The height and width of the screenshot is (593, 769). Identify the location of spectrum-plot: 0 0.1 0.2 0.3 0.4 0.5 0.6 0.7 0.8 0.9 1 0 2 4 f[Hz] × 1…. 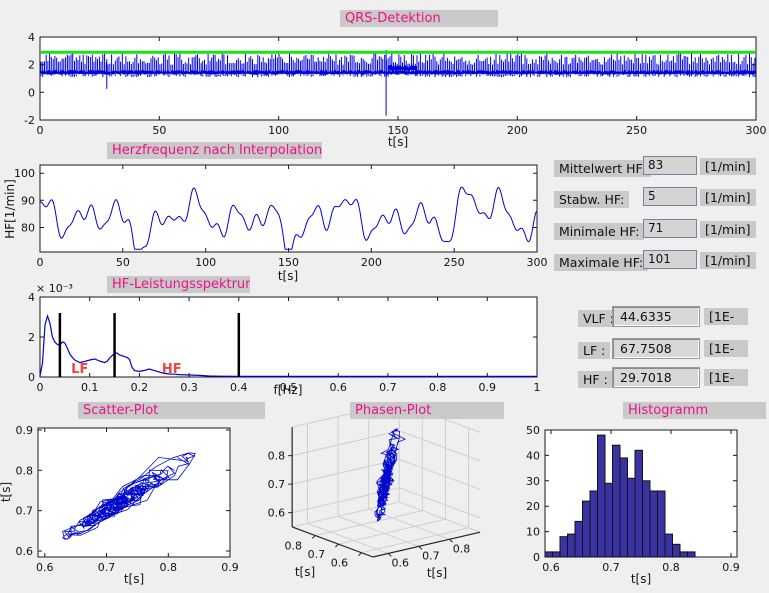
(284, 339).